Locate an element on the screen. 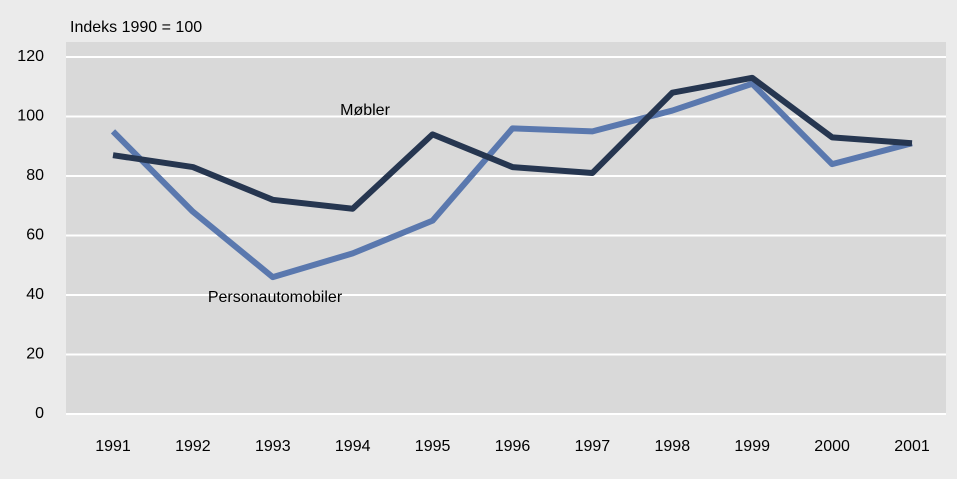 The height and width of the screenshot is (479, 957). x-tick-label: 1993 is located at coordinates (273, 446).